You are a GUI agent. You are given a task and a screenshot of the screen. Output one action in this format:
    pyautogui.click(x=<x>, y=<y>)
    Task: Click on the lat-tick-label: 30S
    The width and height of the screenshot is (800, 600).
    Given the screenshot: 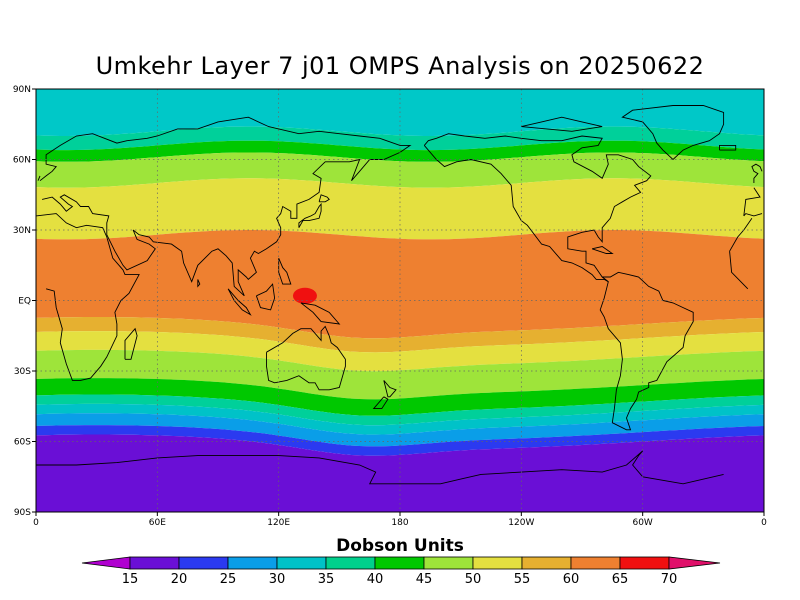 What is the action you would take?
    pyautogui.click(x=22, y=372)
    